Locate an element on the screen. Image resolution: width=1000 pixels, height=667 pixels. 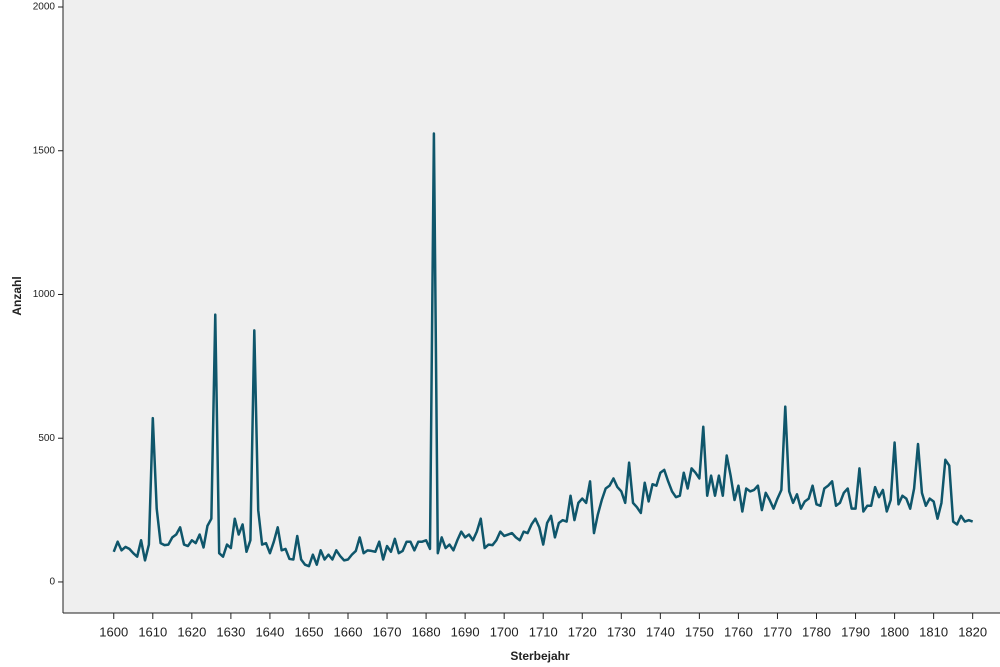
x-tick-label: 1770 is located at coordinates (777, 631).